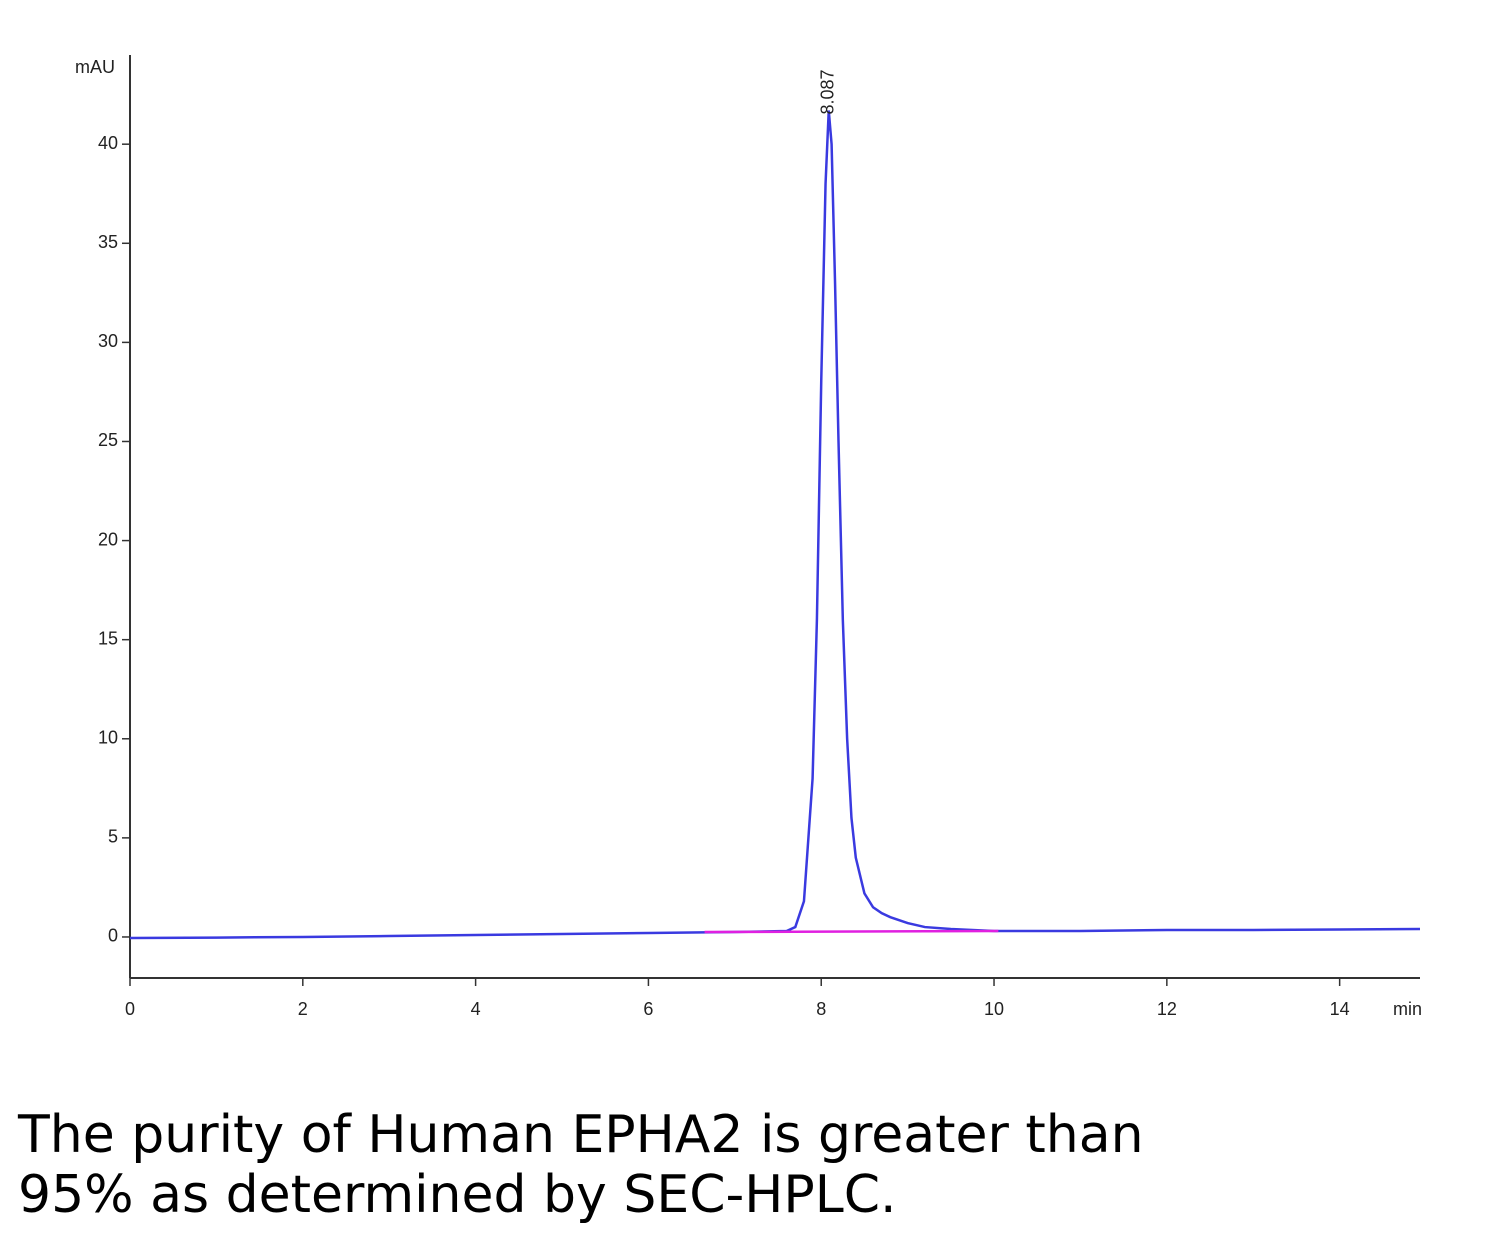  What do you see at coordinates (1167, 1009) in the screenshot?
I see `x-tick-label: 12` at bounding box center [1167, 1009].